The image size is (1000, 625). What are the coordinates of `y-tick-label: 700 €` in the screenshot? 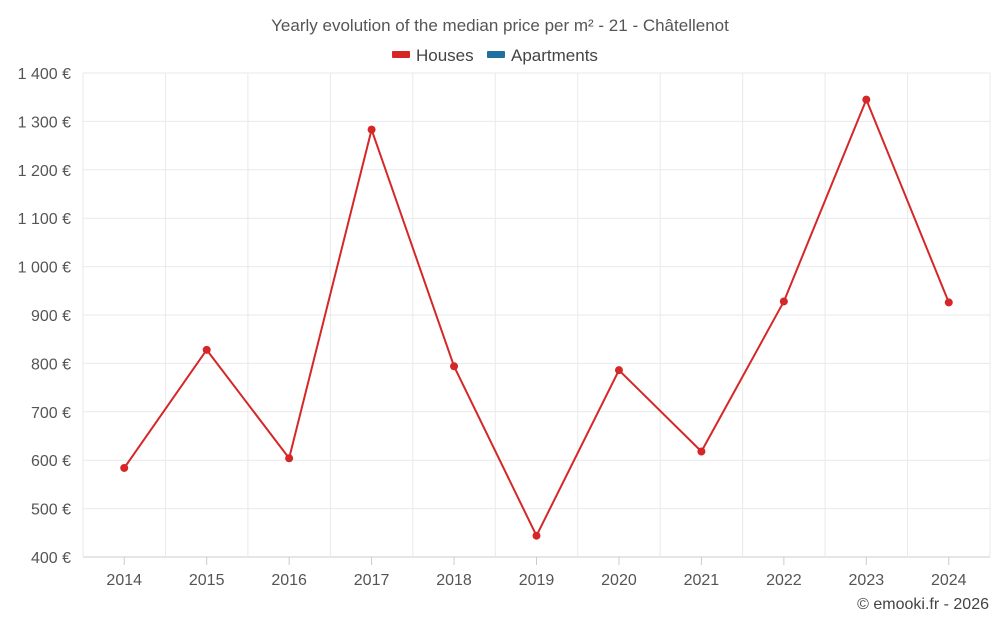 It's located at (51, 413).